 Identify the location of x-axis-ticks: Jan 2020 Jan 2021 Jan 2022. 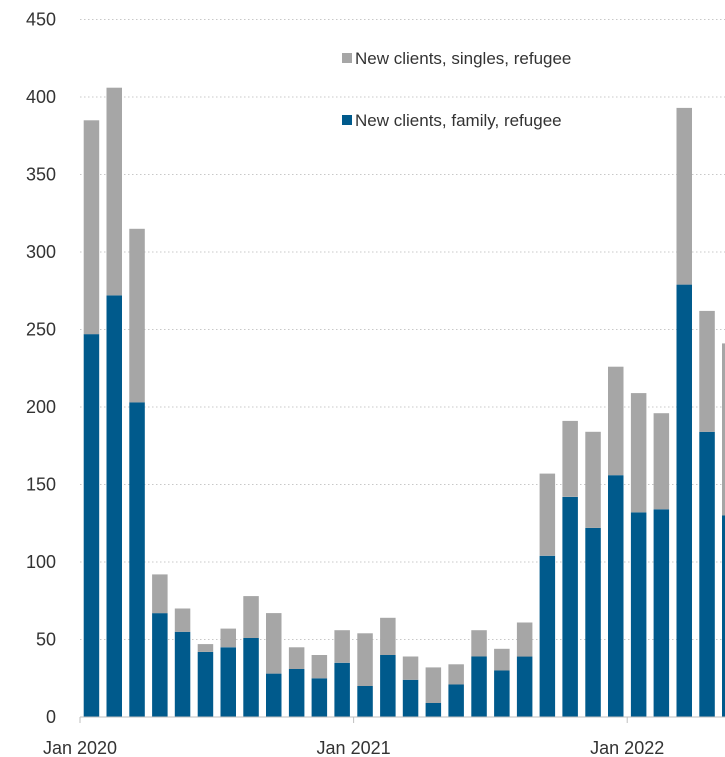
(353, 737).